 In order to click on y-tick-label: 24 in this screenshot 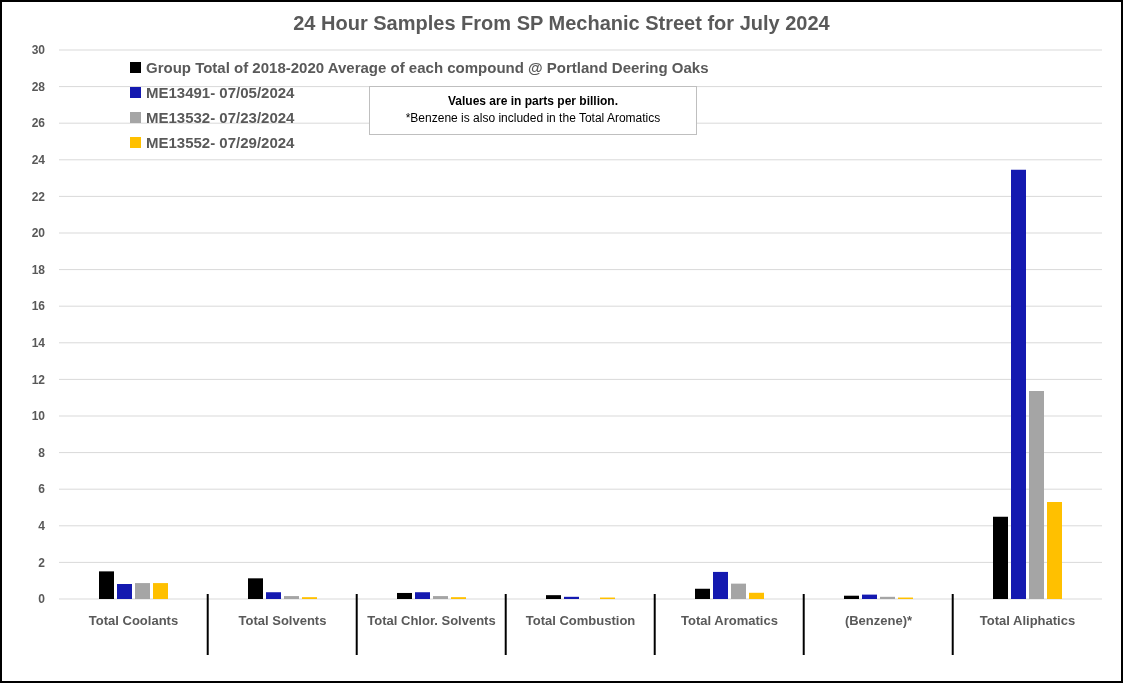, I will do `click(38, 160)`.